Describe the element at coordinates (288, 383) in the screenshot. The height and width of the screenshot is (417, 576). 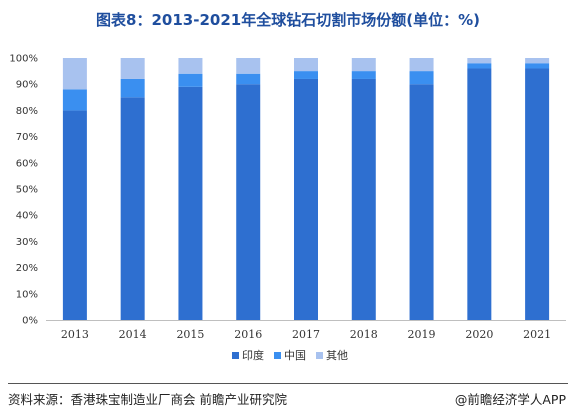
I see `footer-divider` at that location.